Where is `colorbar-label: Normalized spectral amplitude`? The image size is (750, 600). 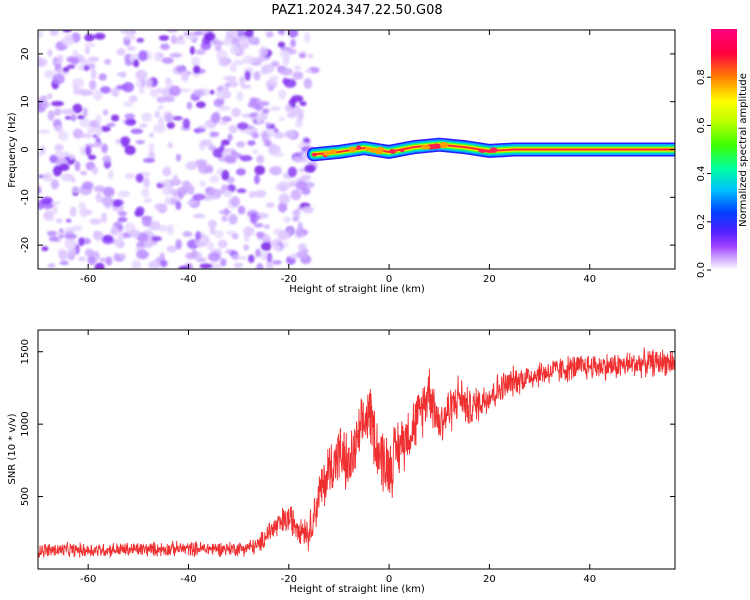
colorbar-label: Normalized spectral amplitude is located at coordinates (743, 150).